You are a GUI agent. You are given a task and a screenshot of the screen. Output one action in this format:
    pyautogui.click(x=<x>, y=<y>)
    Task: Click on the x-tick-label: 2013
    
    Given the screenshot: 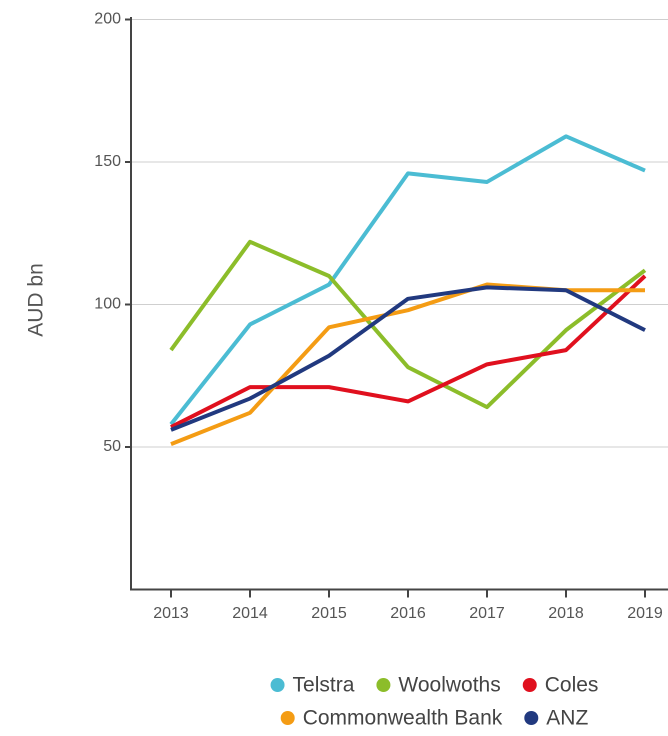 What is the action you would take?
    pyautogui.click(x=171, y=613)
    